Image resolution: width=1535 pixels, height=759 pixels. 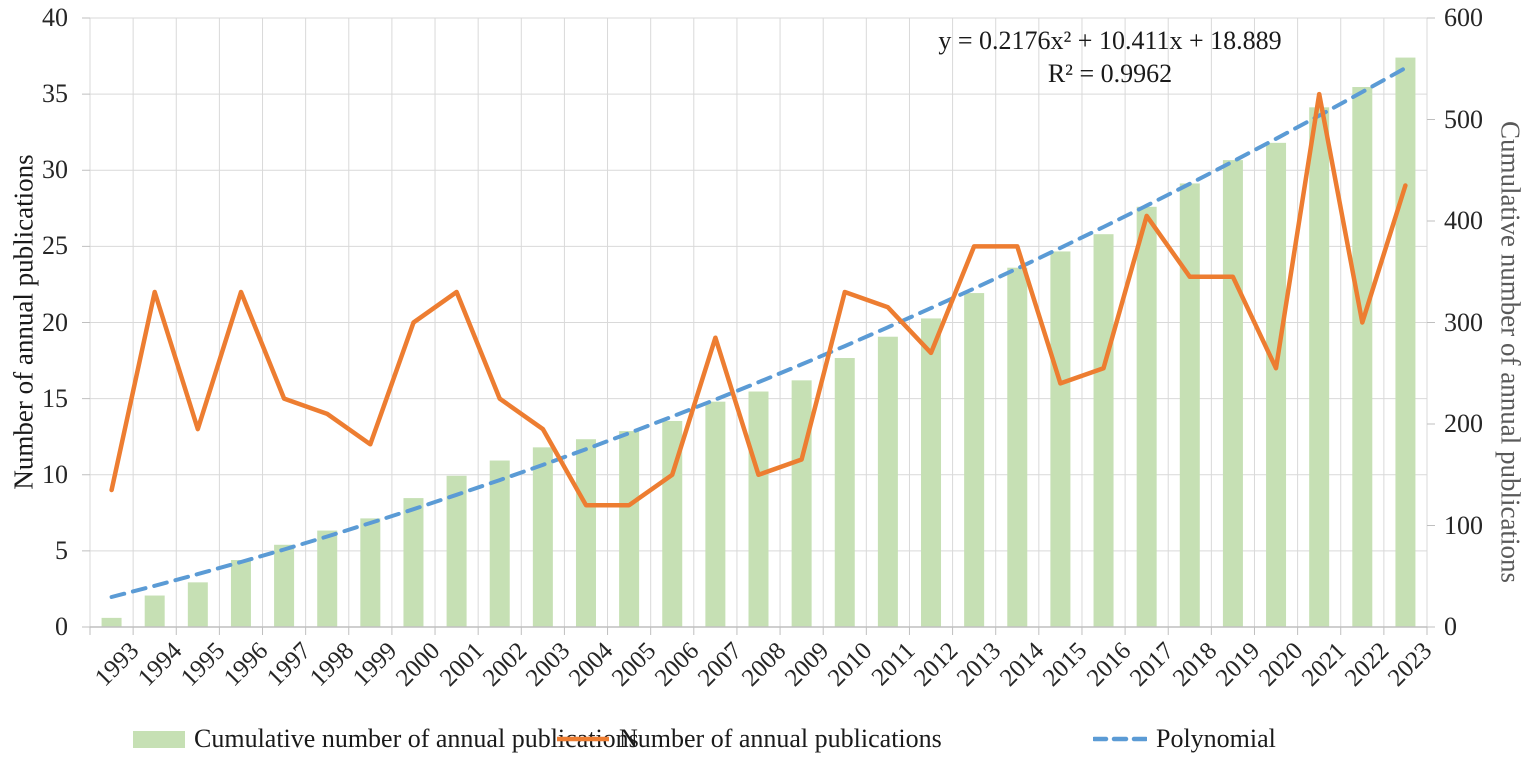 What do you see at coordinates (1060, 439) in the screenshot?
I see `bar-2015` at bounding box center [1060, 439].